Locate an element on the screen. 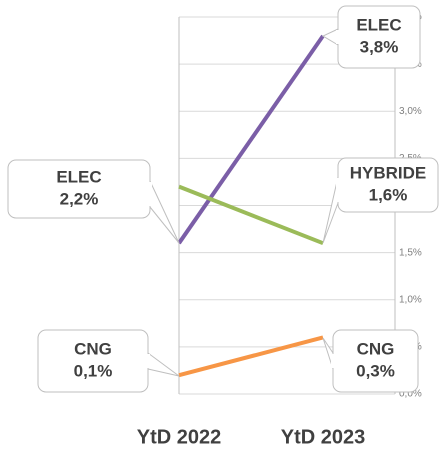  y-tick-label: 1,5% is located at coordinates (410, 252).